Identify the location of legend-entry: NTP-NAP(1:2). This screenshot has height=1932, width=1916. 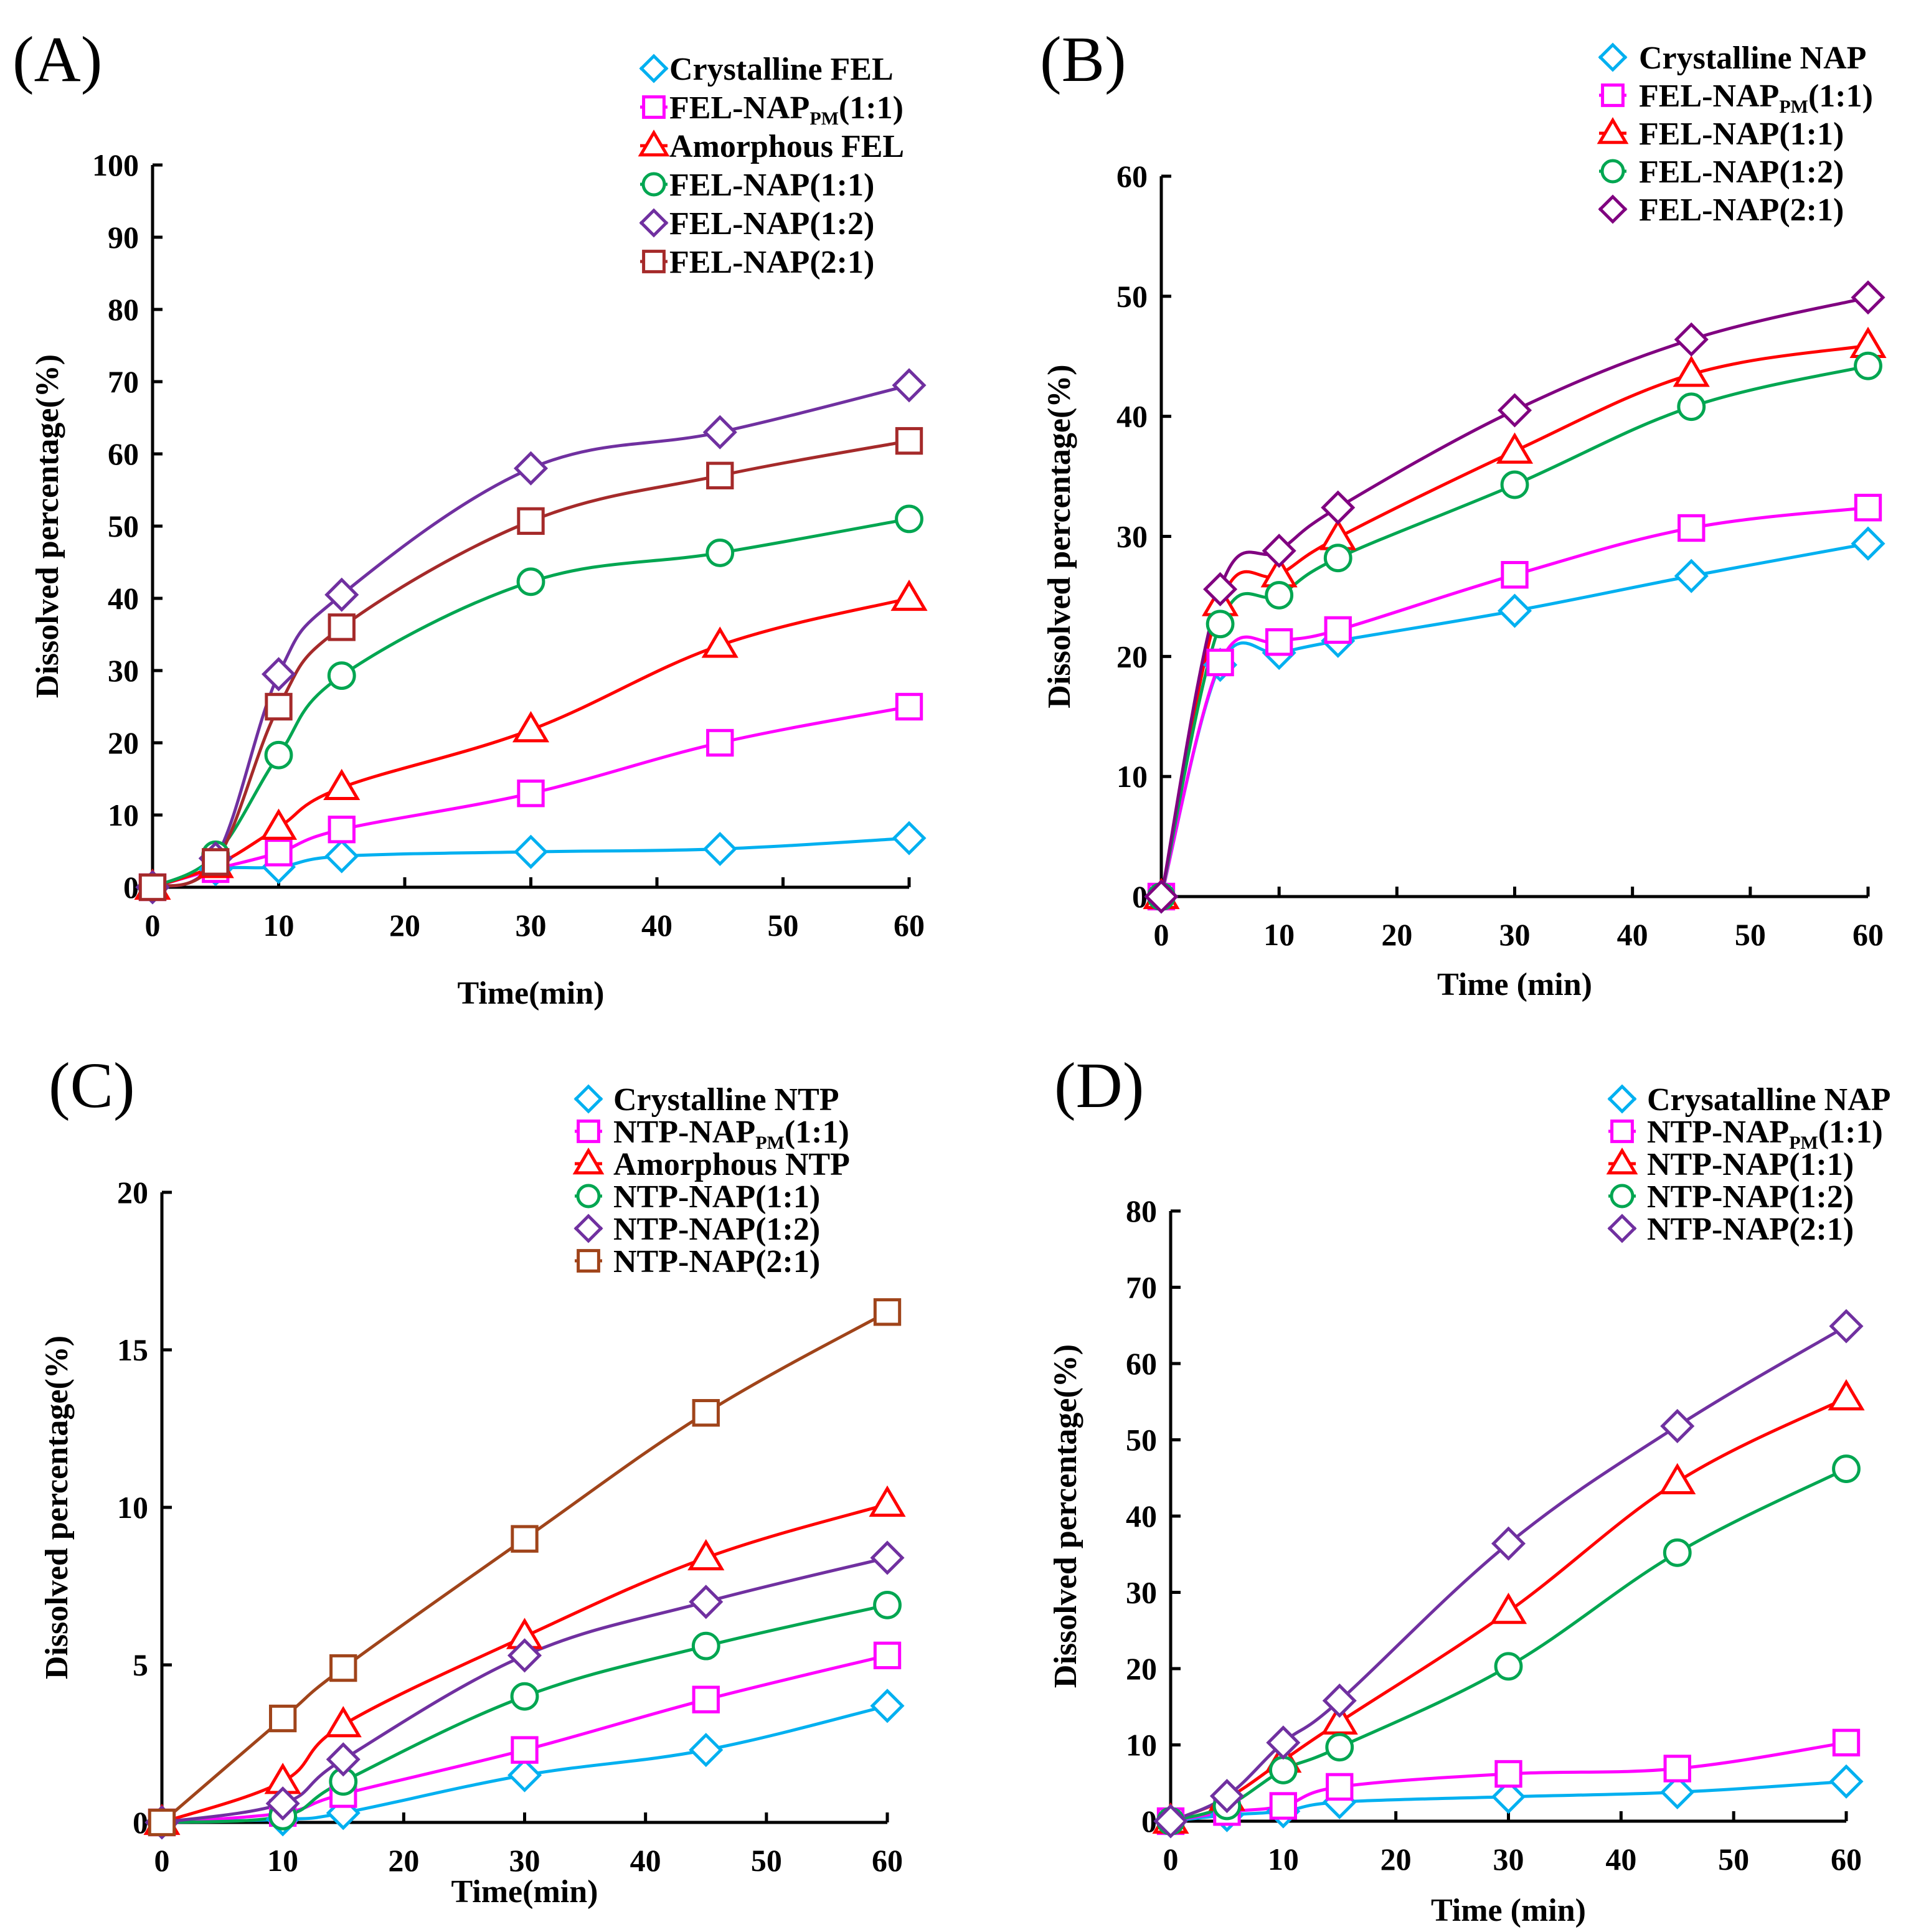
(1731, 1197).